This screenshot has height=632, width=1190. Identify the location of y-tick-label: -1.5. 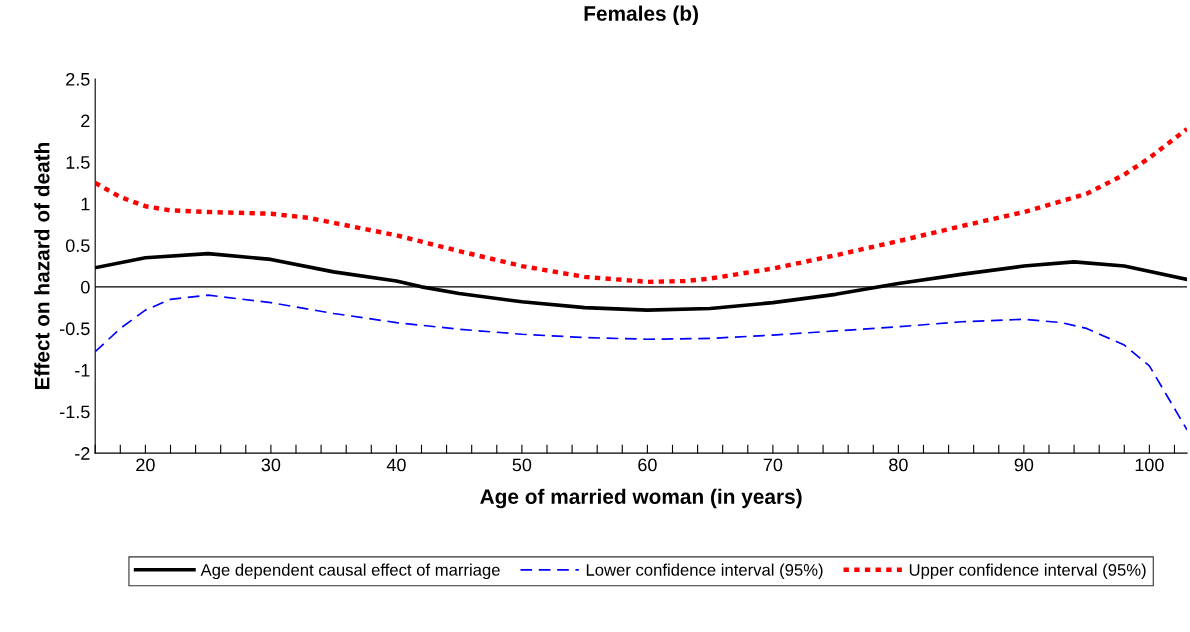
(75, 412).